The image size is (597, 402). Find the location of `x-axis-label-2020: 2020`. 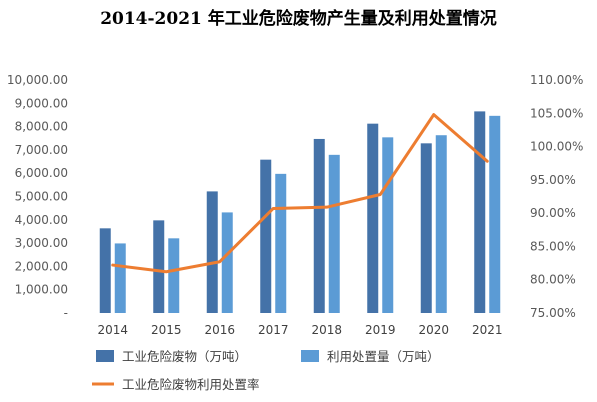

x-axis-label-2020: 2020 is located at coordinates (433, 330).